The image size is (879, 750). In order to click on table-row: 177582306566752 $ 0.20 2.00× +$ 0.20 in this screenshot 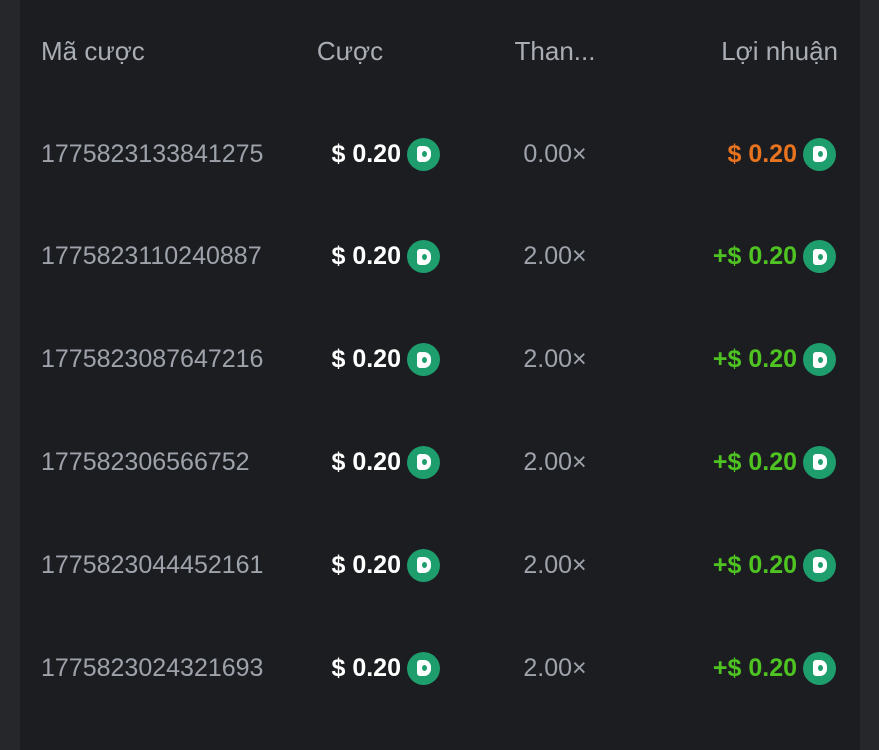, I will do `click(440, 462)`.